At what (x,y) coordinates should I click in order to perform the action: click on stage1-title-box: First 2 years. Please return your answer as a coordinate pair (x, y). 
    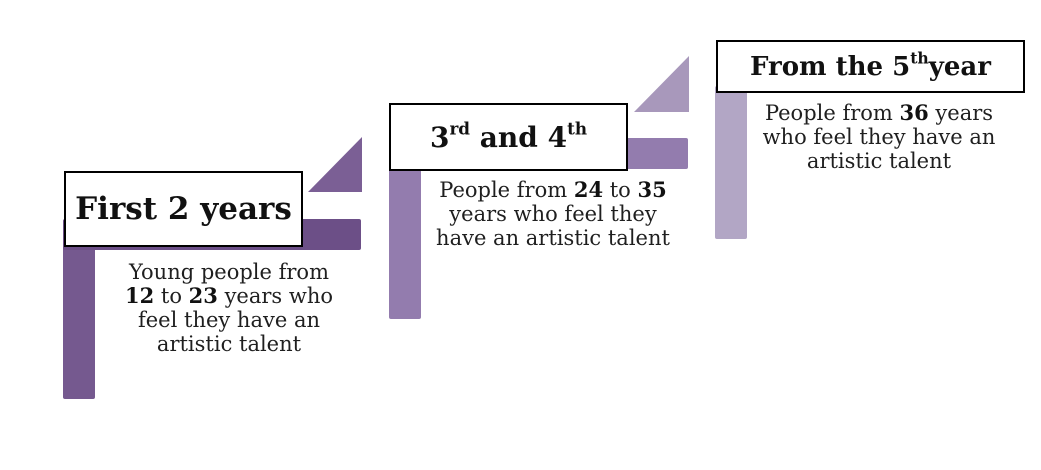
    Looking at the image, I should click on (183, 209).